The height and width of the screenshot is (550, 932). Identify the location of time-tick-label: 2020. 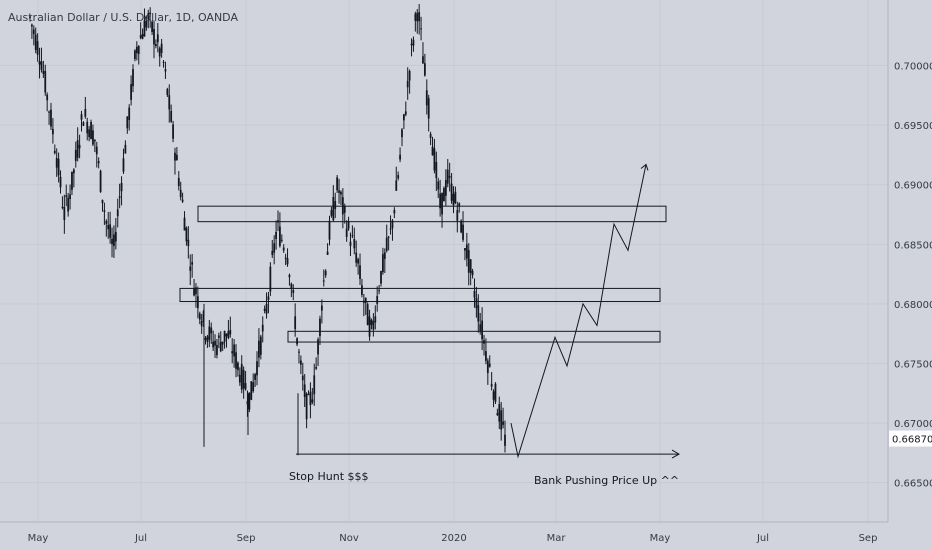
(453, 538).